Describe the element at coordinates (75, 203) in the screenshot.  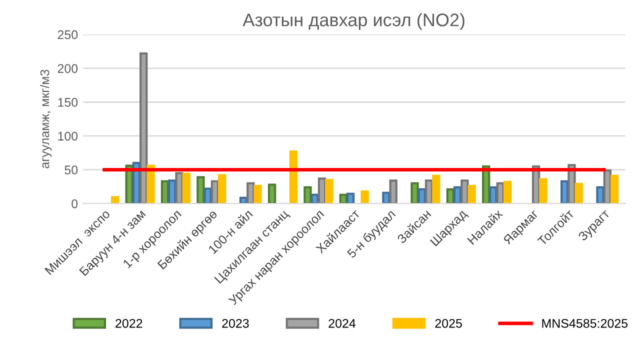
I see `y-tick-label: 0` at that location.